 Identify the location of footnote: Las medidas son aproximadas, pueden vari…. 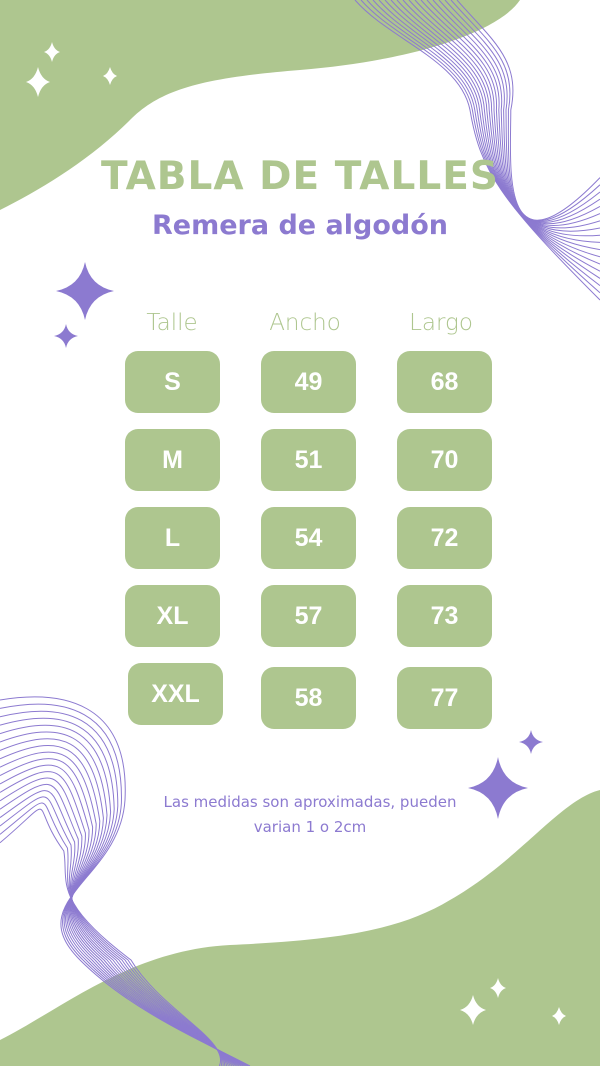
(310, 814).